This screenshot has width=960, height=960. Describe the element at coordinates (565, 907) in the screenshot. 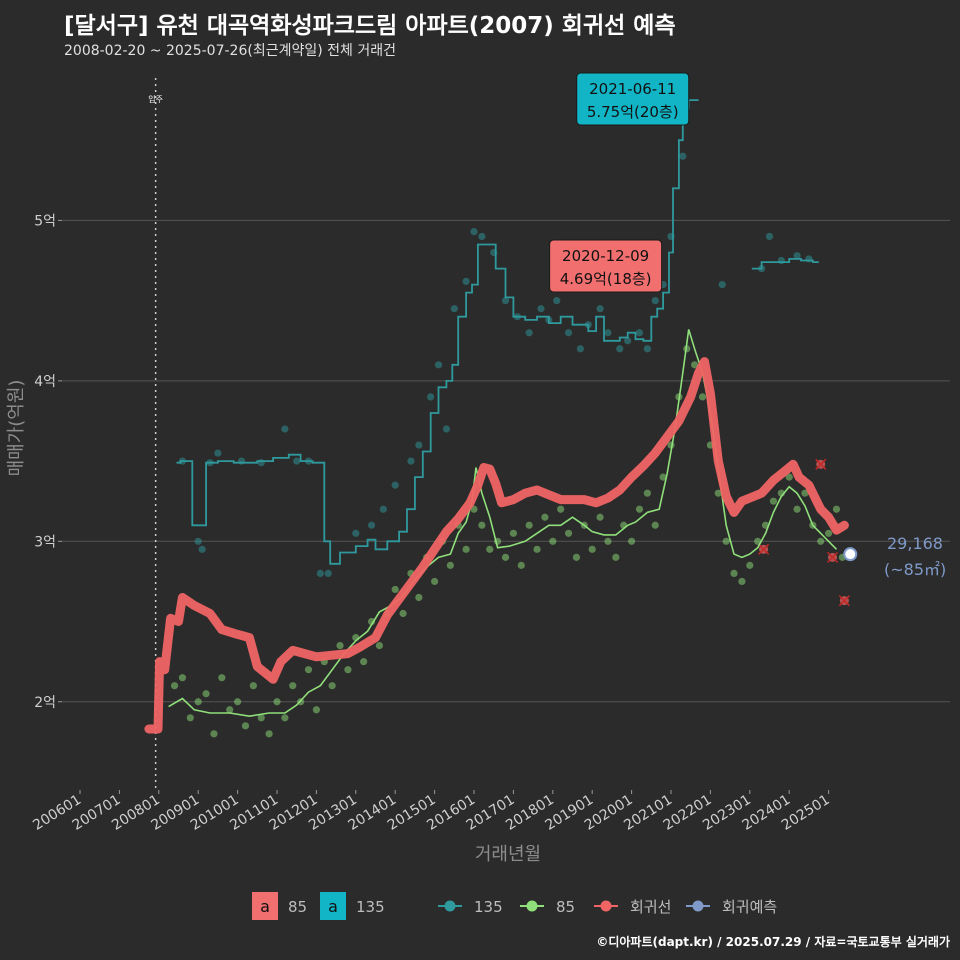

I see `legend-item-label: 85` at that location.